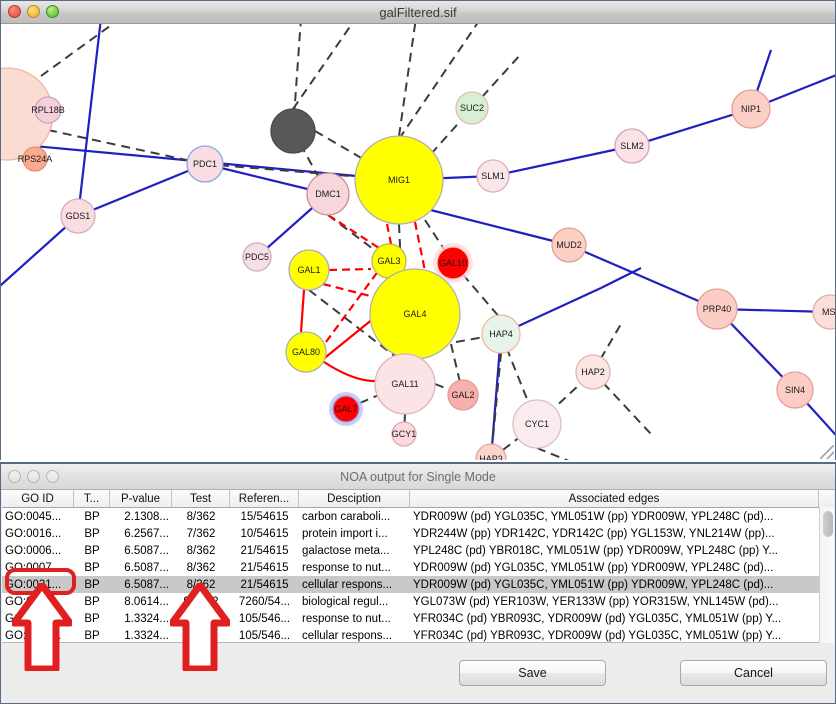 The image size is (836, 704). What do you see at coordinates (532, 673) in the screenshot?
I see `save-button: Save` at bounding box center [532, 673].